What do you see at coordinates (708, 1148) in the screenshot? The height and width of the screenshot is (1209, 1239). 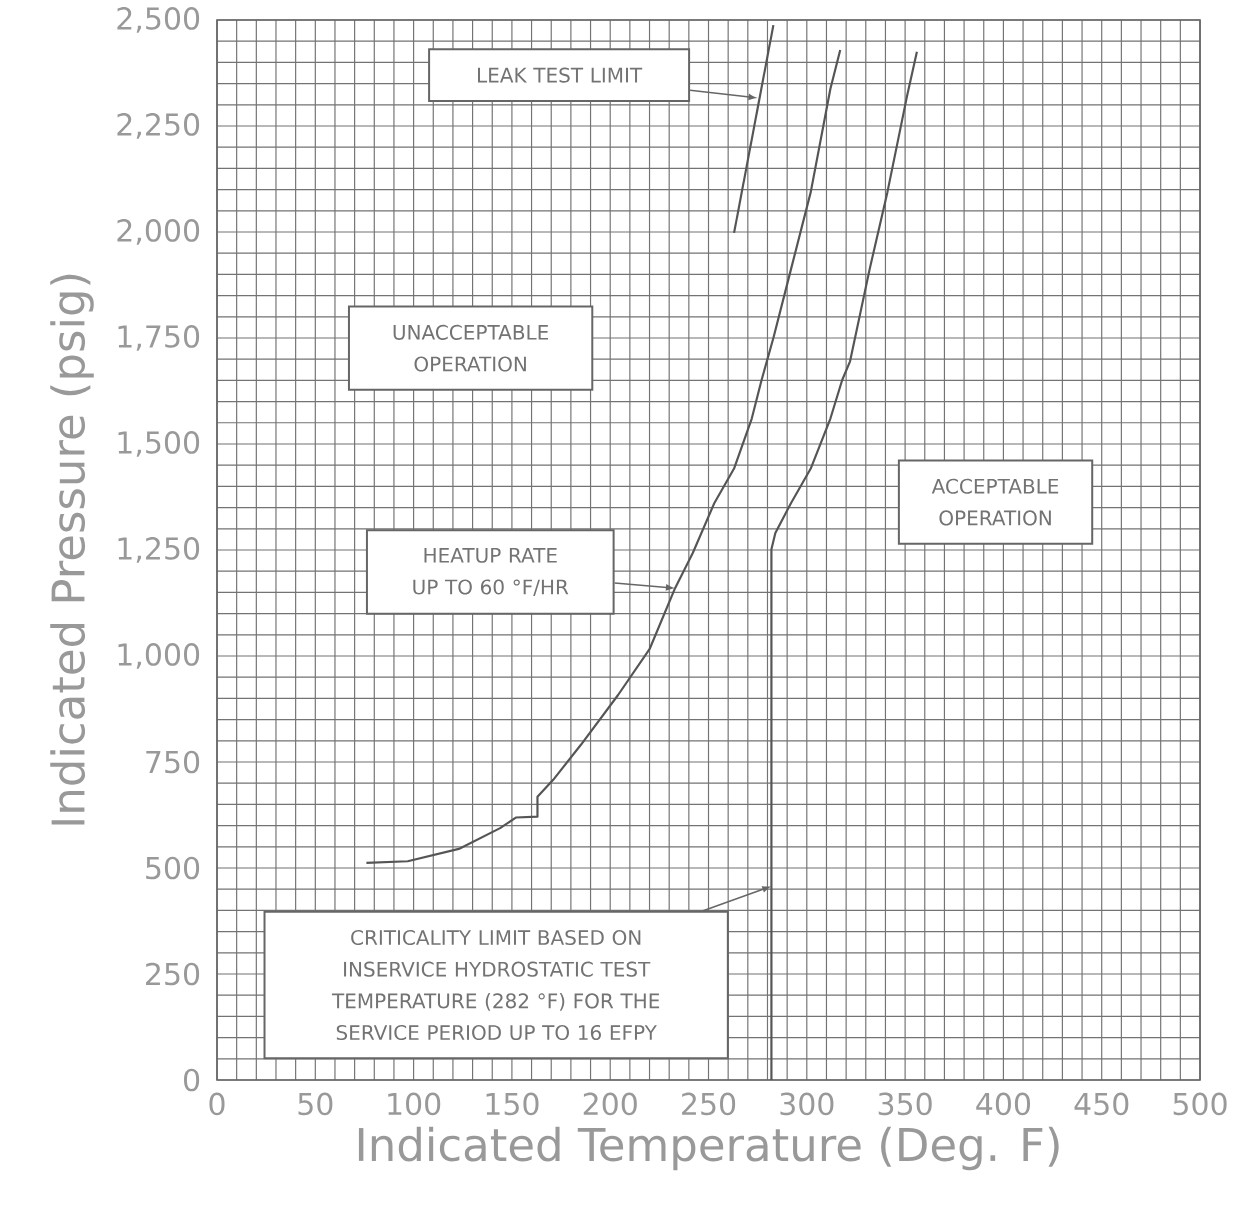 I see `x-axis-title: Indicated Temperature (Deg. F)` at bounding box center [708, 1148].